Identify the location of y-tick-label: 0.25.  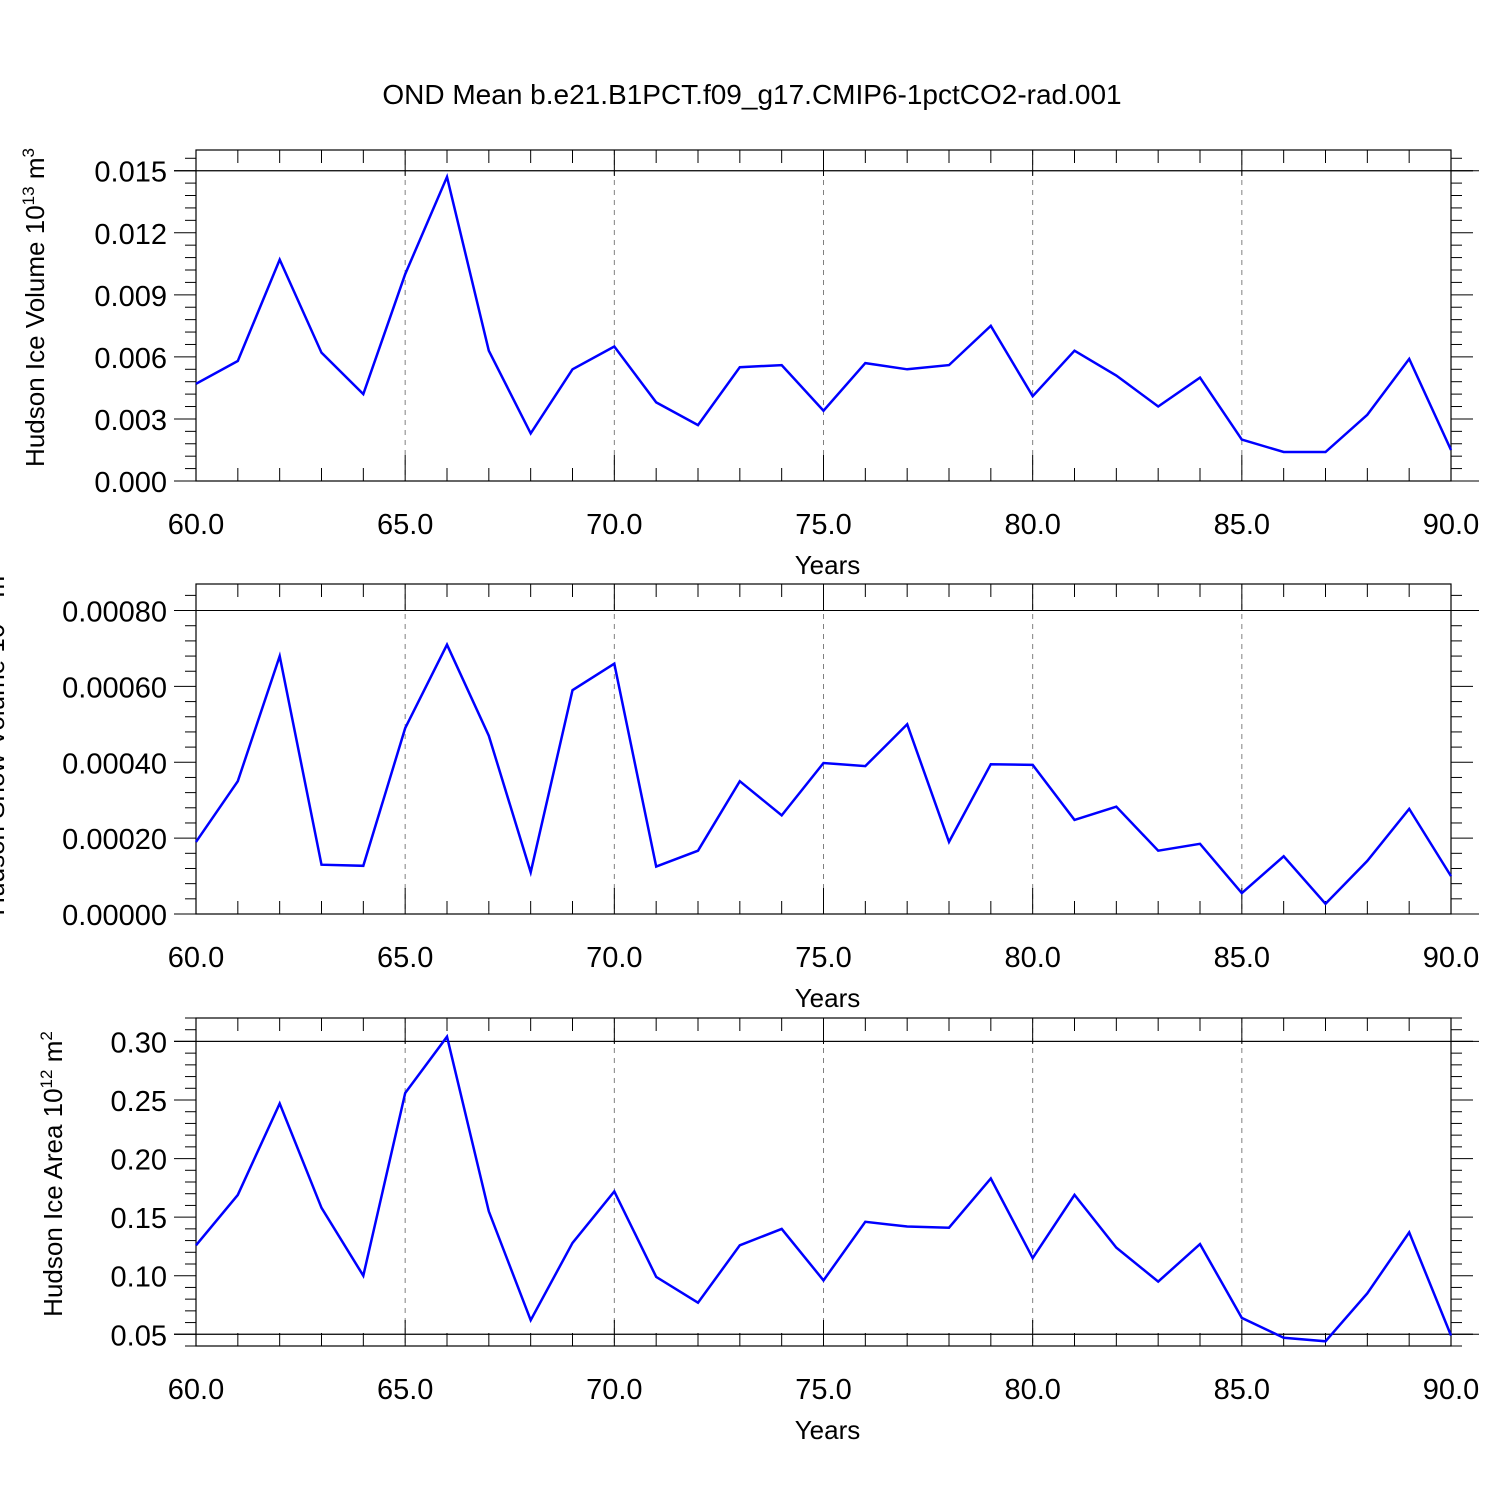
(139, 1102).